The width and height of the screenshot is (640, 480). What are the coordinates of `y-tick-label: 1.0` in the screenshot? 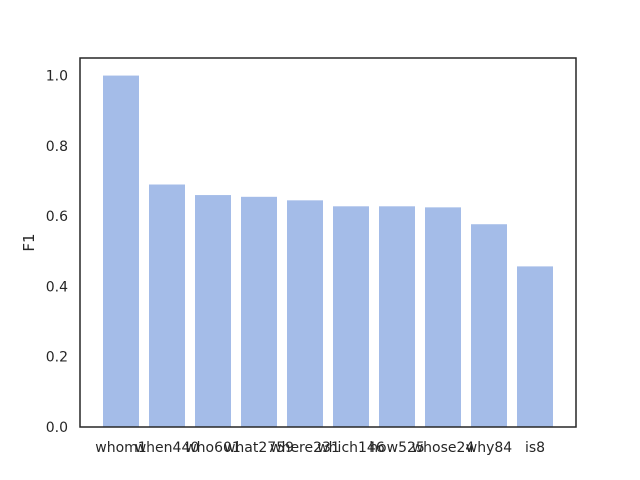 It's located at (57, 77).